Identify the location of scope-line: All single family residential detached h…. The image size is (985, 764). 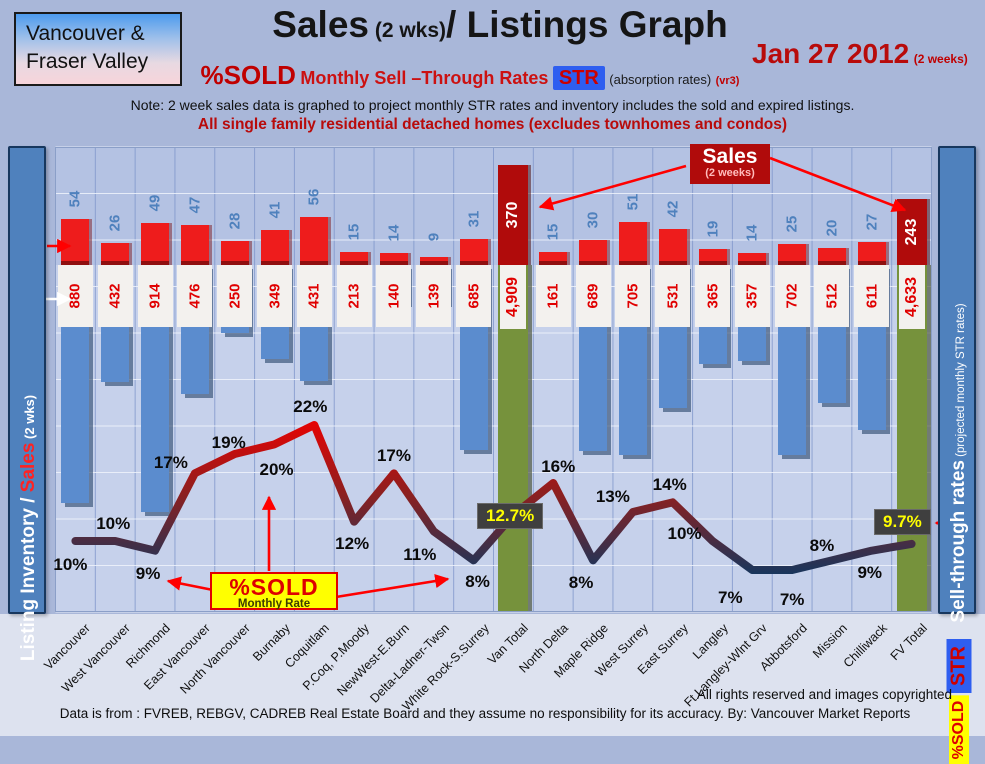
(492, 124).